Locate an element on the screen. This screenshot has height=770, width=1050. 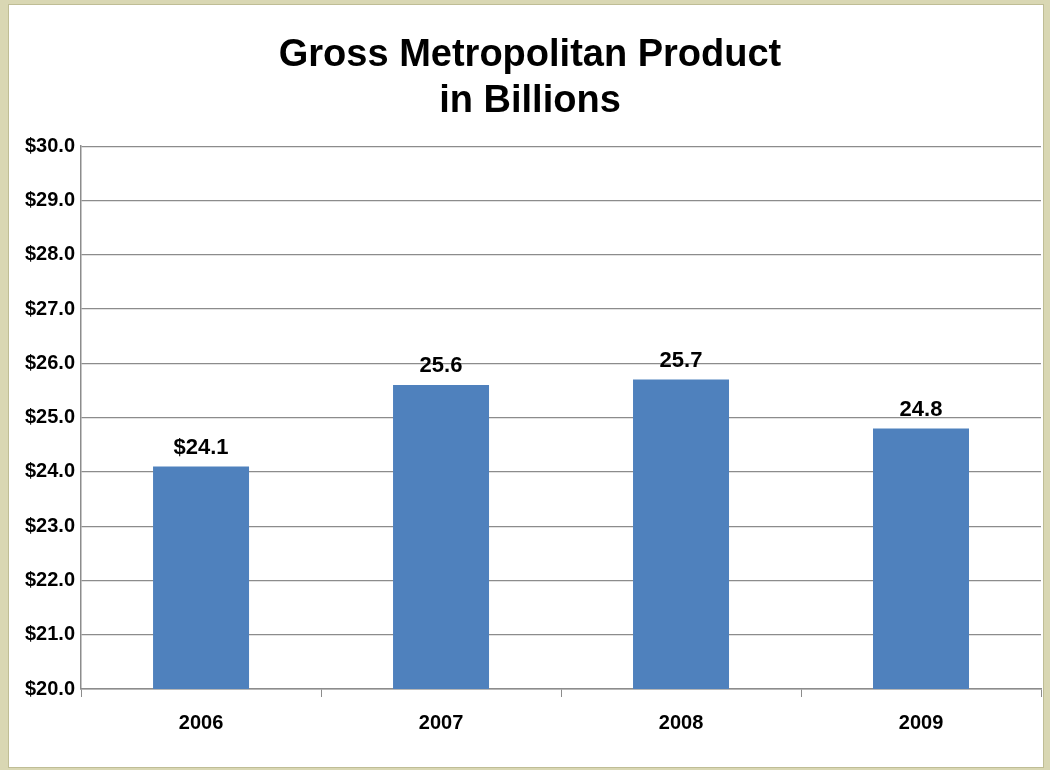
x-tick-label: 2009 is located at coordinates (921, 721).